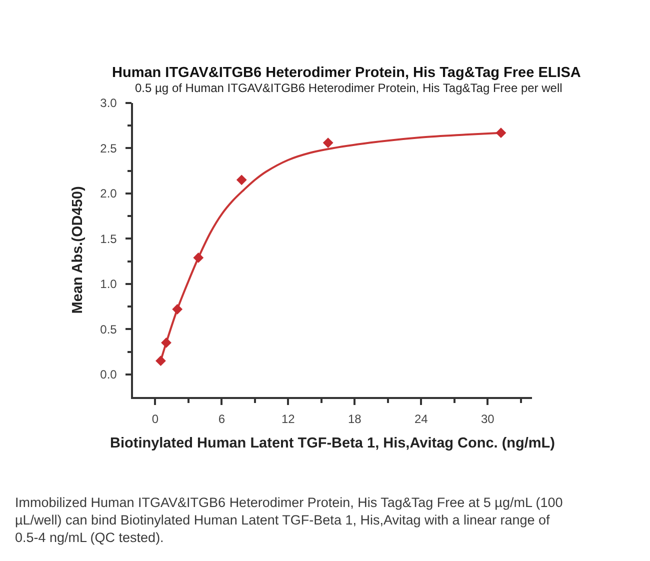  I want to click on x-axis-title: Biotinylated Human Latent TGF-Beta 1, His,Avitag Conc. (ng/mL), so click(333, 443).